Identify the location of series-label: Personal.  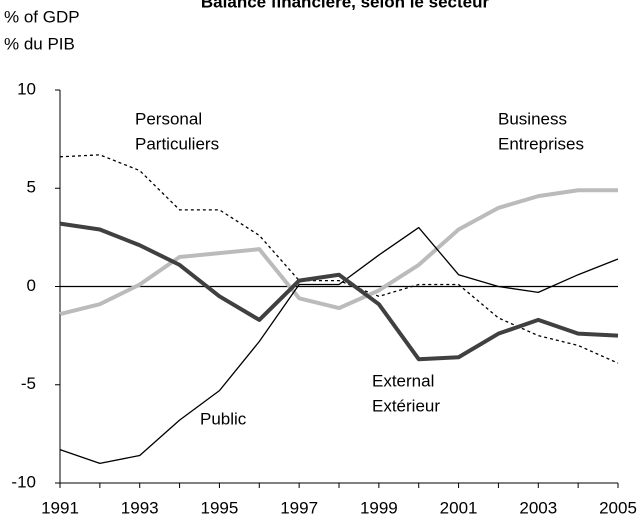
(168, 118).